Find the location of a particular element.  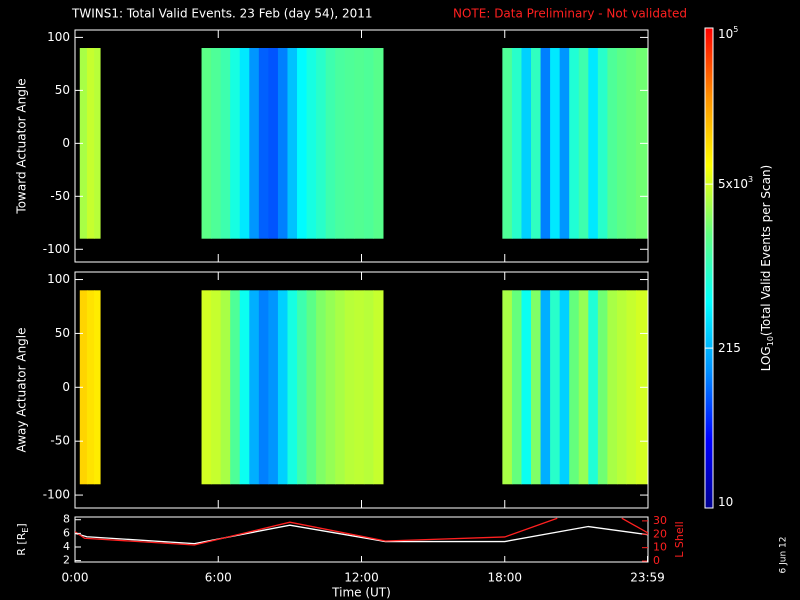

y-axis-title: Toward Actuator Angle is located at coordinates (22, 146).